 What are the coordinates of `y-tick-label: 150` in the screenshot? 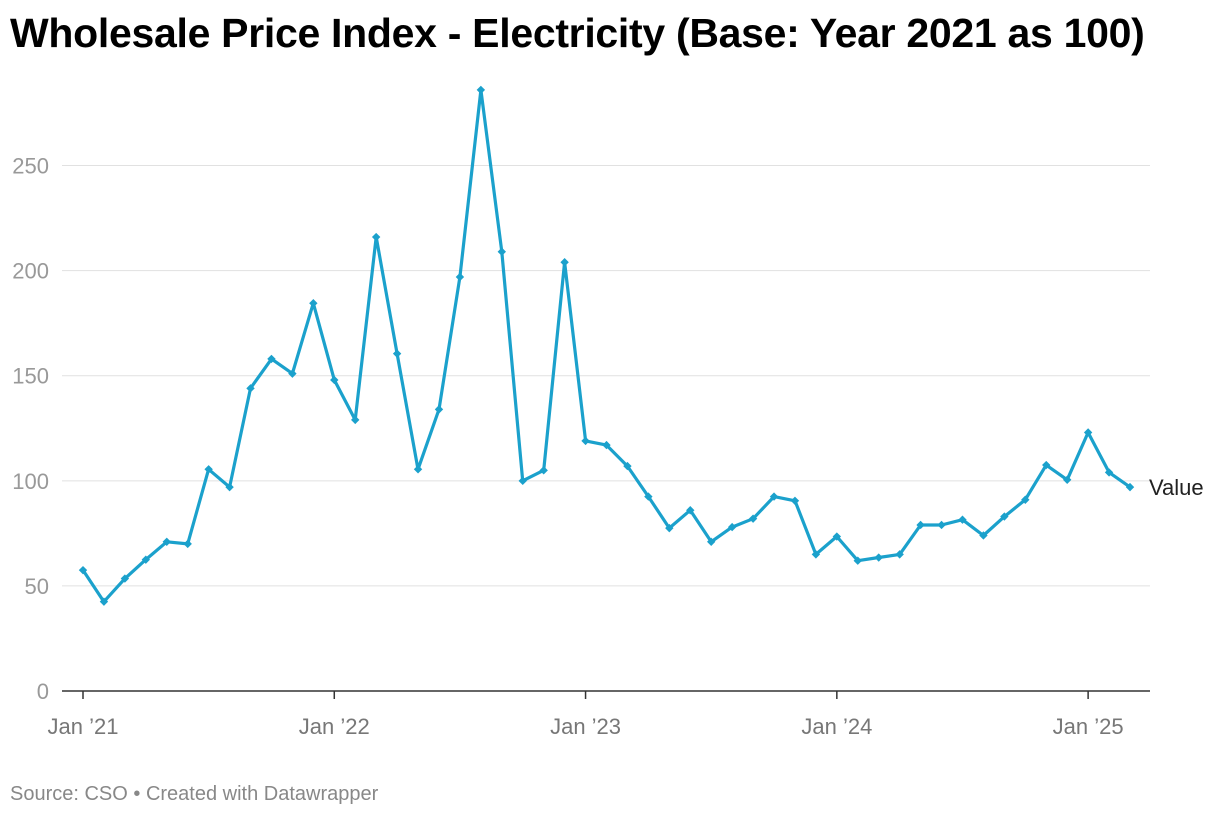 It's located at (30, 376).